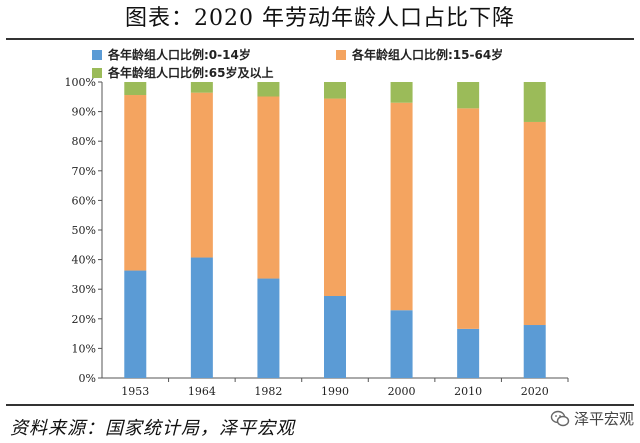 This screenshot has width=640, height=443. What do you see at coordinates (84, 112) in the screenshot?
I see `y-tick-label: 90%` at bounding box center [84, 112].